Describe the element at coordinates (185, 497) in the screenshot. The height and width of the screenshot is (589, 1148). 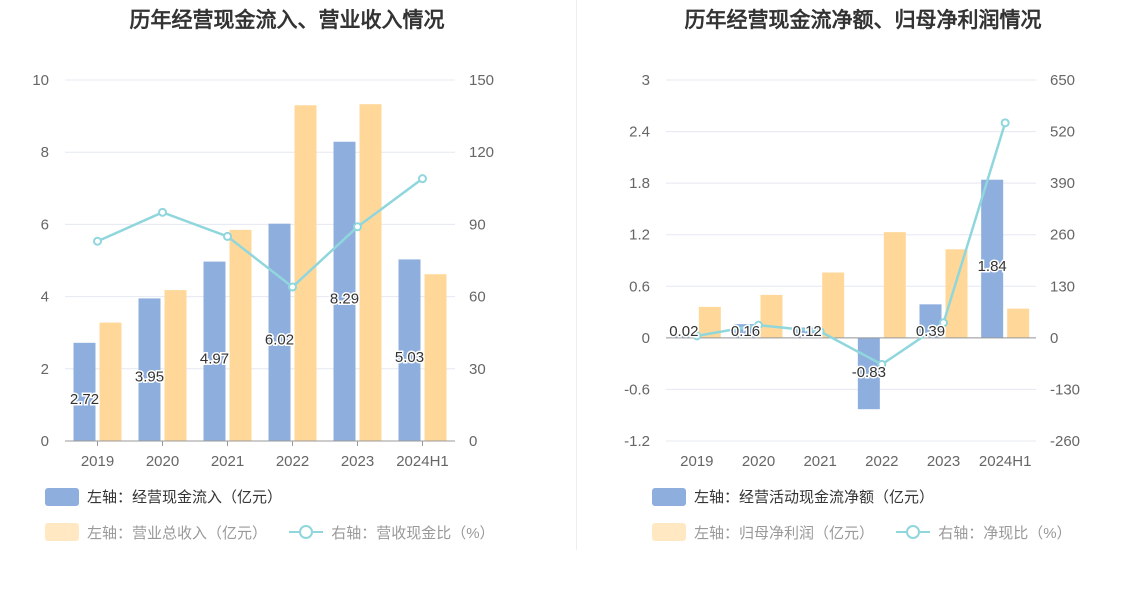
I see `legend-label: 左轴：经营现金流入（亿元）` at that location.